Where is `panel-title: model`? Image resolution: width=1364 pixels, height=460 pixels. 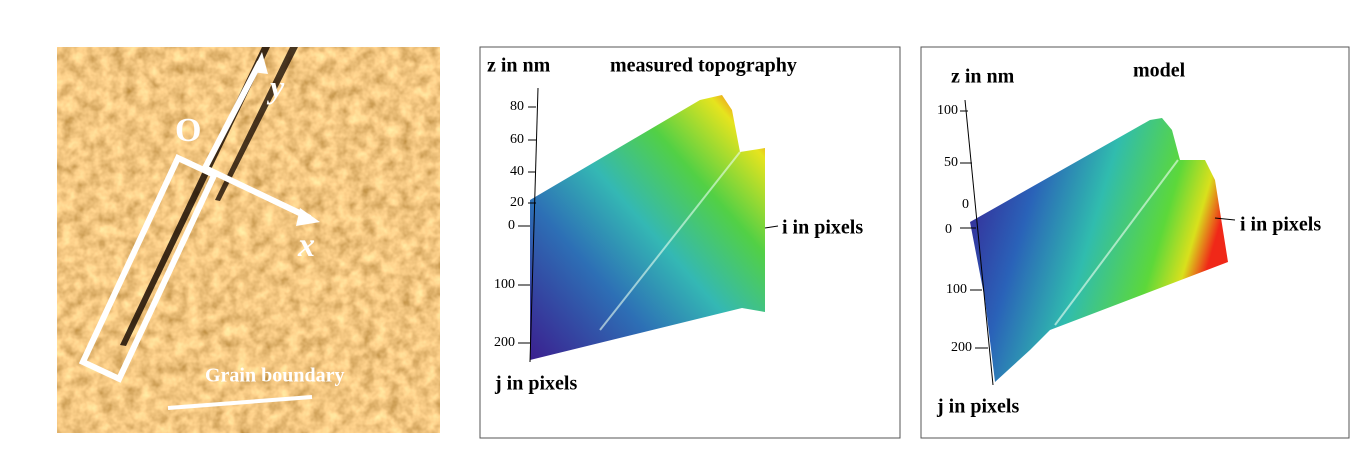
panel-title: model is located at coordinates (1159, 71).